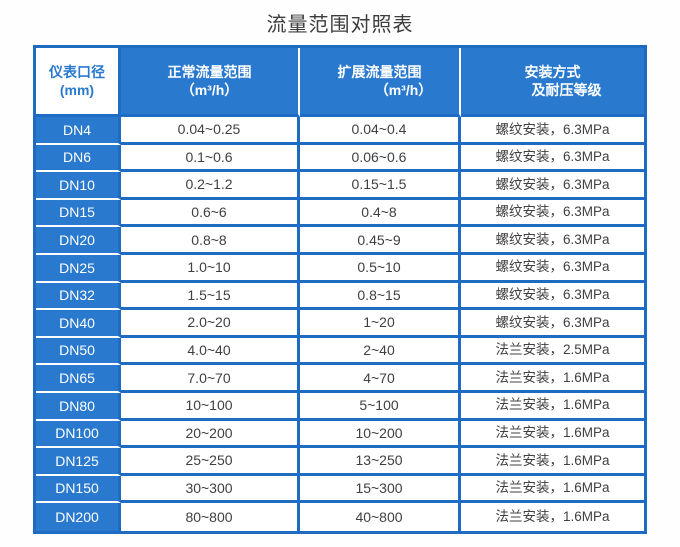 The height and width of the screenshot is (547, 680). What do you see at coordinates (380, 241) in the screenshot?
I see `cell-extended-range: 0.45~9` at bounding box center [380, 241].